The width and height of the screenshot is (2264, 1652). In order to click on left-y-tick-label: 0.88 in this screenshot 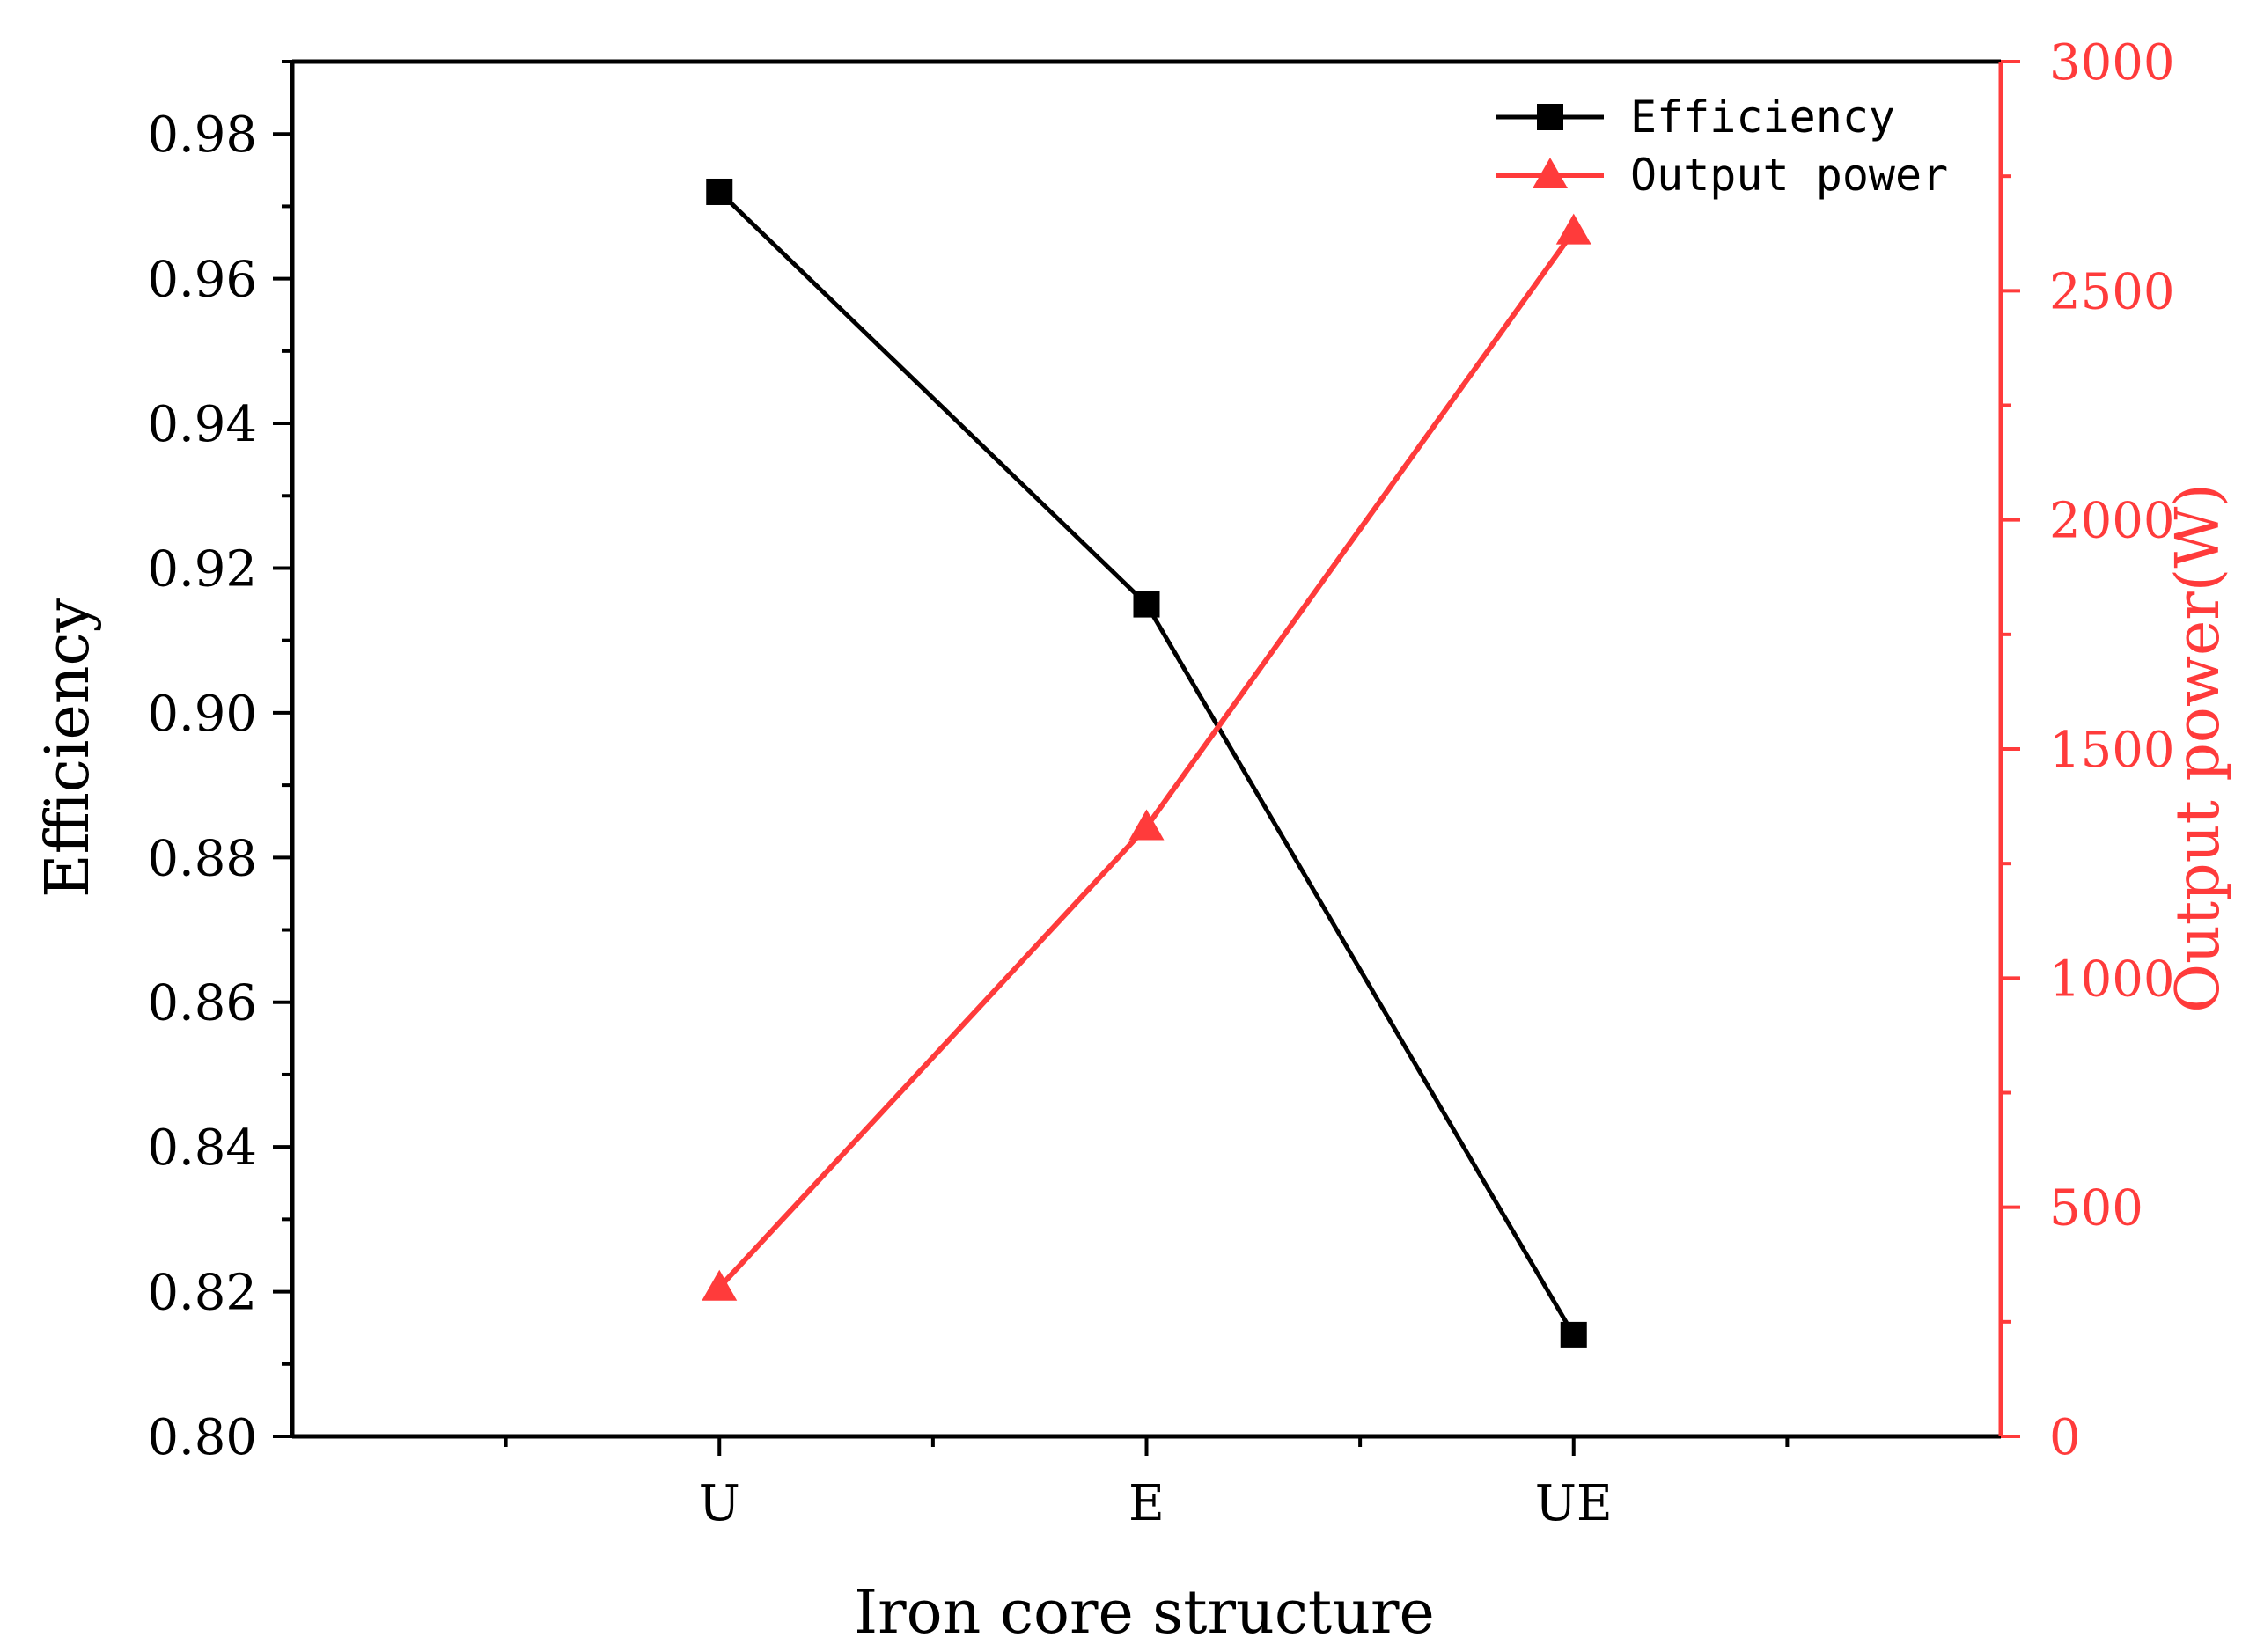, I will do `click(202, 858)`.